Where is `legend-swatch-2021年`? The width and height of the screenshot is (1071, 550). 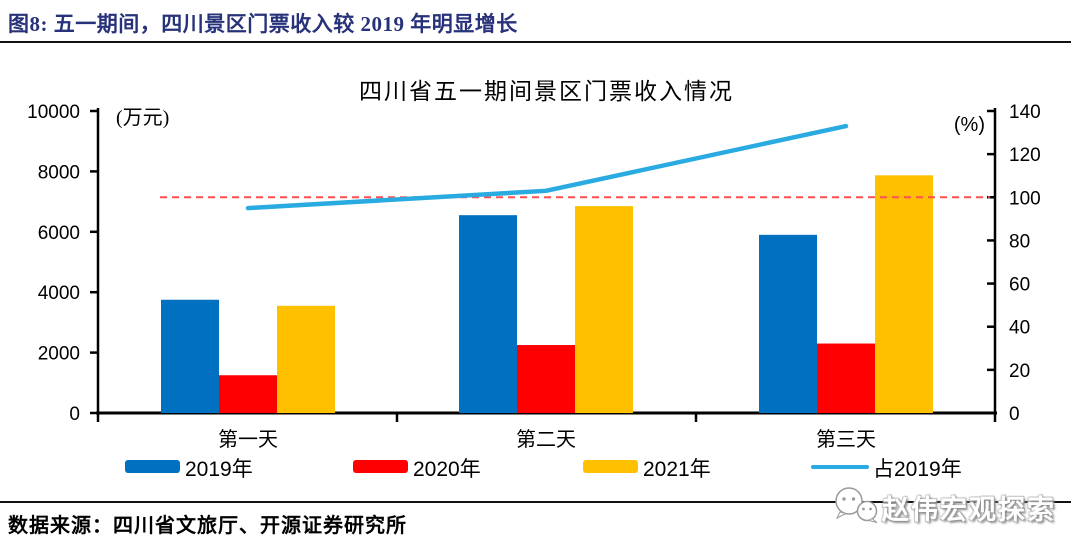 legend-swatch-2021年 is located at coordinates (610, 466).